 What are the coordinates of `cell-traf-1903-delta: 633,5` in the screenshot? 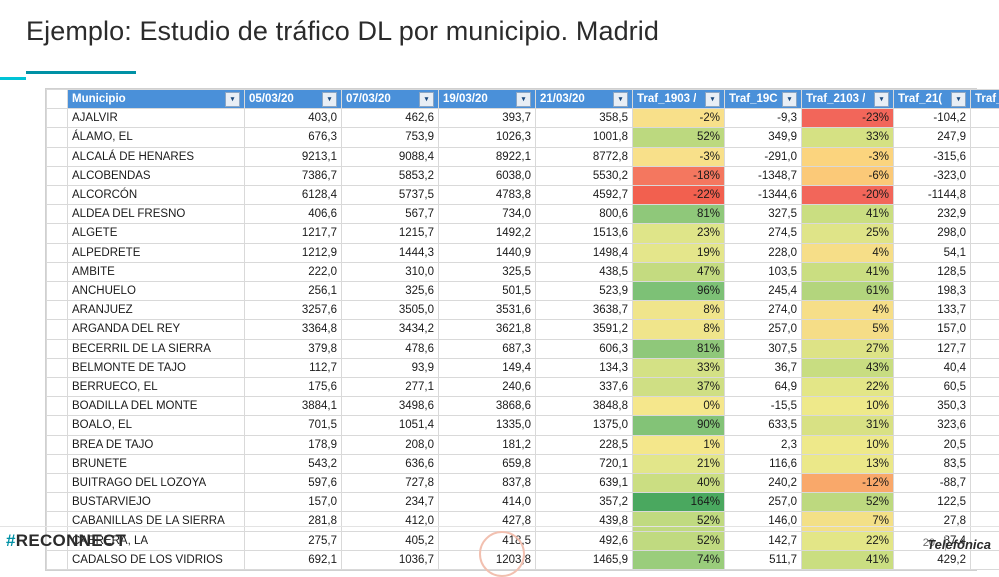 It's located at (763, 425).